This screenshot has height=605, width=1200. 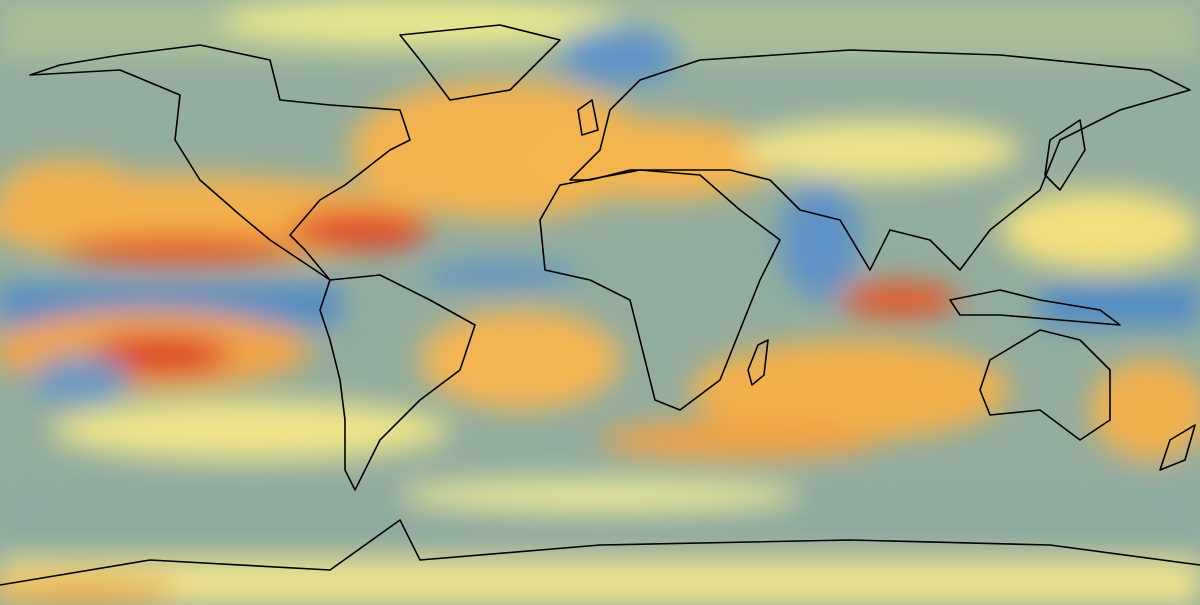 What do you see at coordinates (220, 162) in the screenshot?
I see `north-america` at bounding box center [220, 162].